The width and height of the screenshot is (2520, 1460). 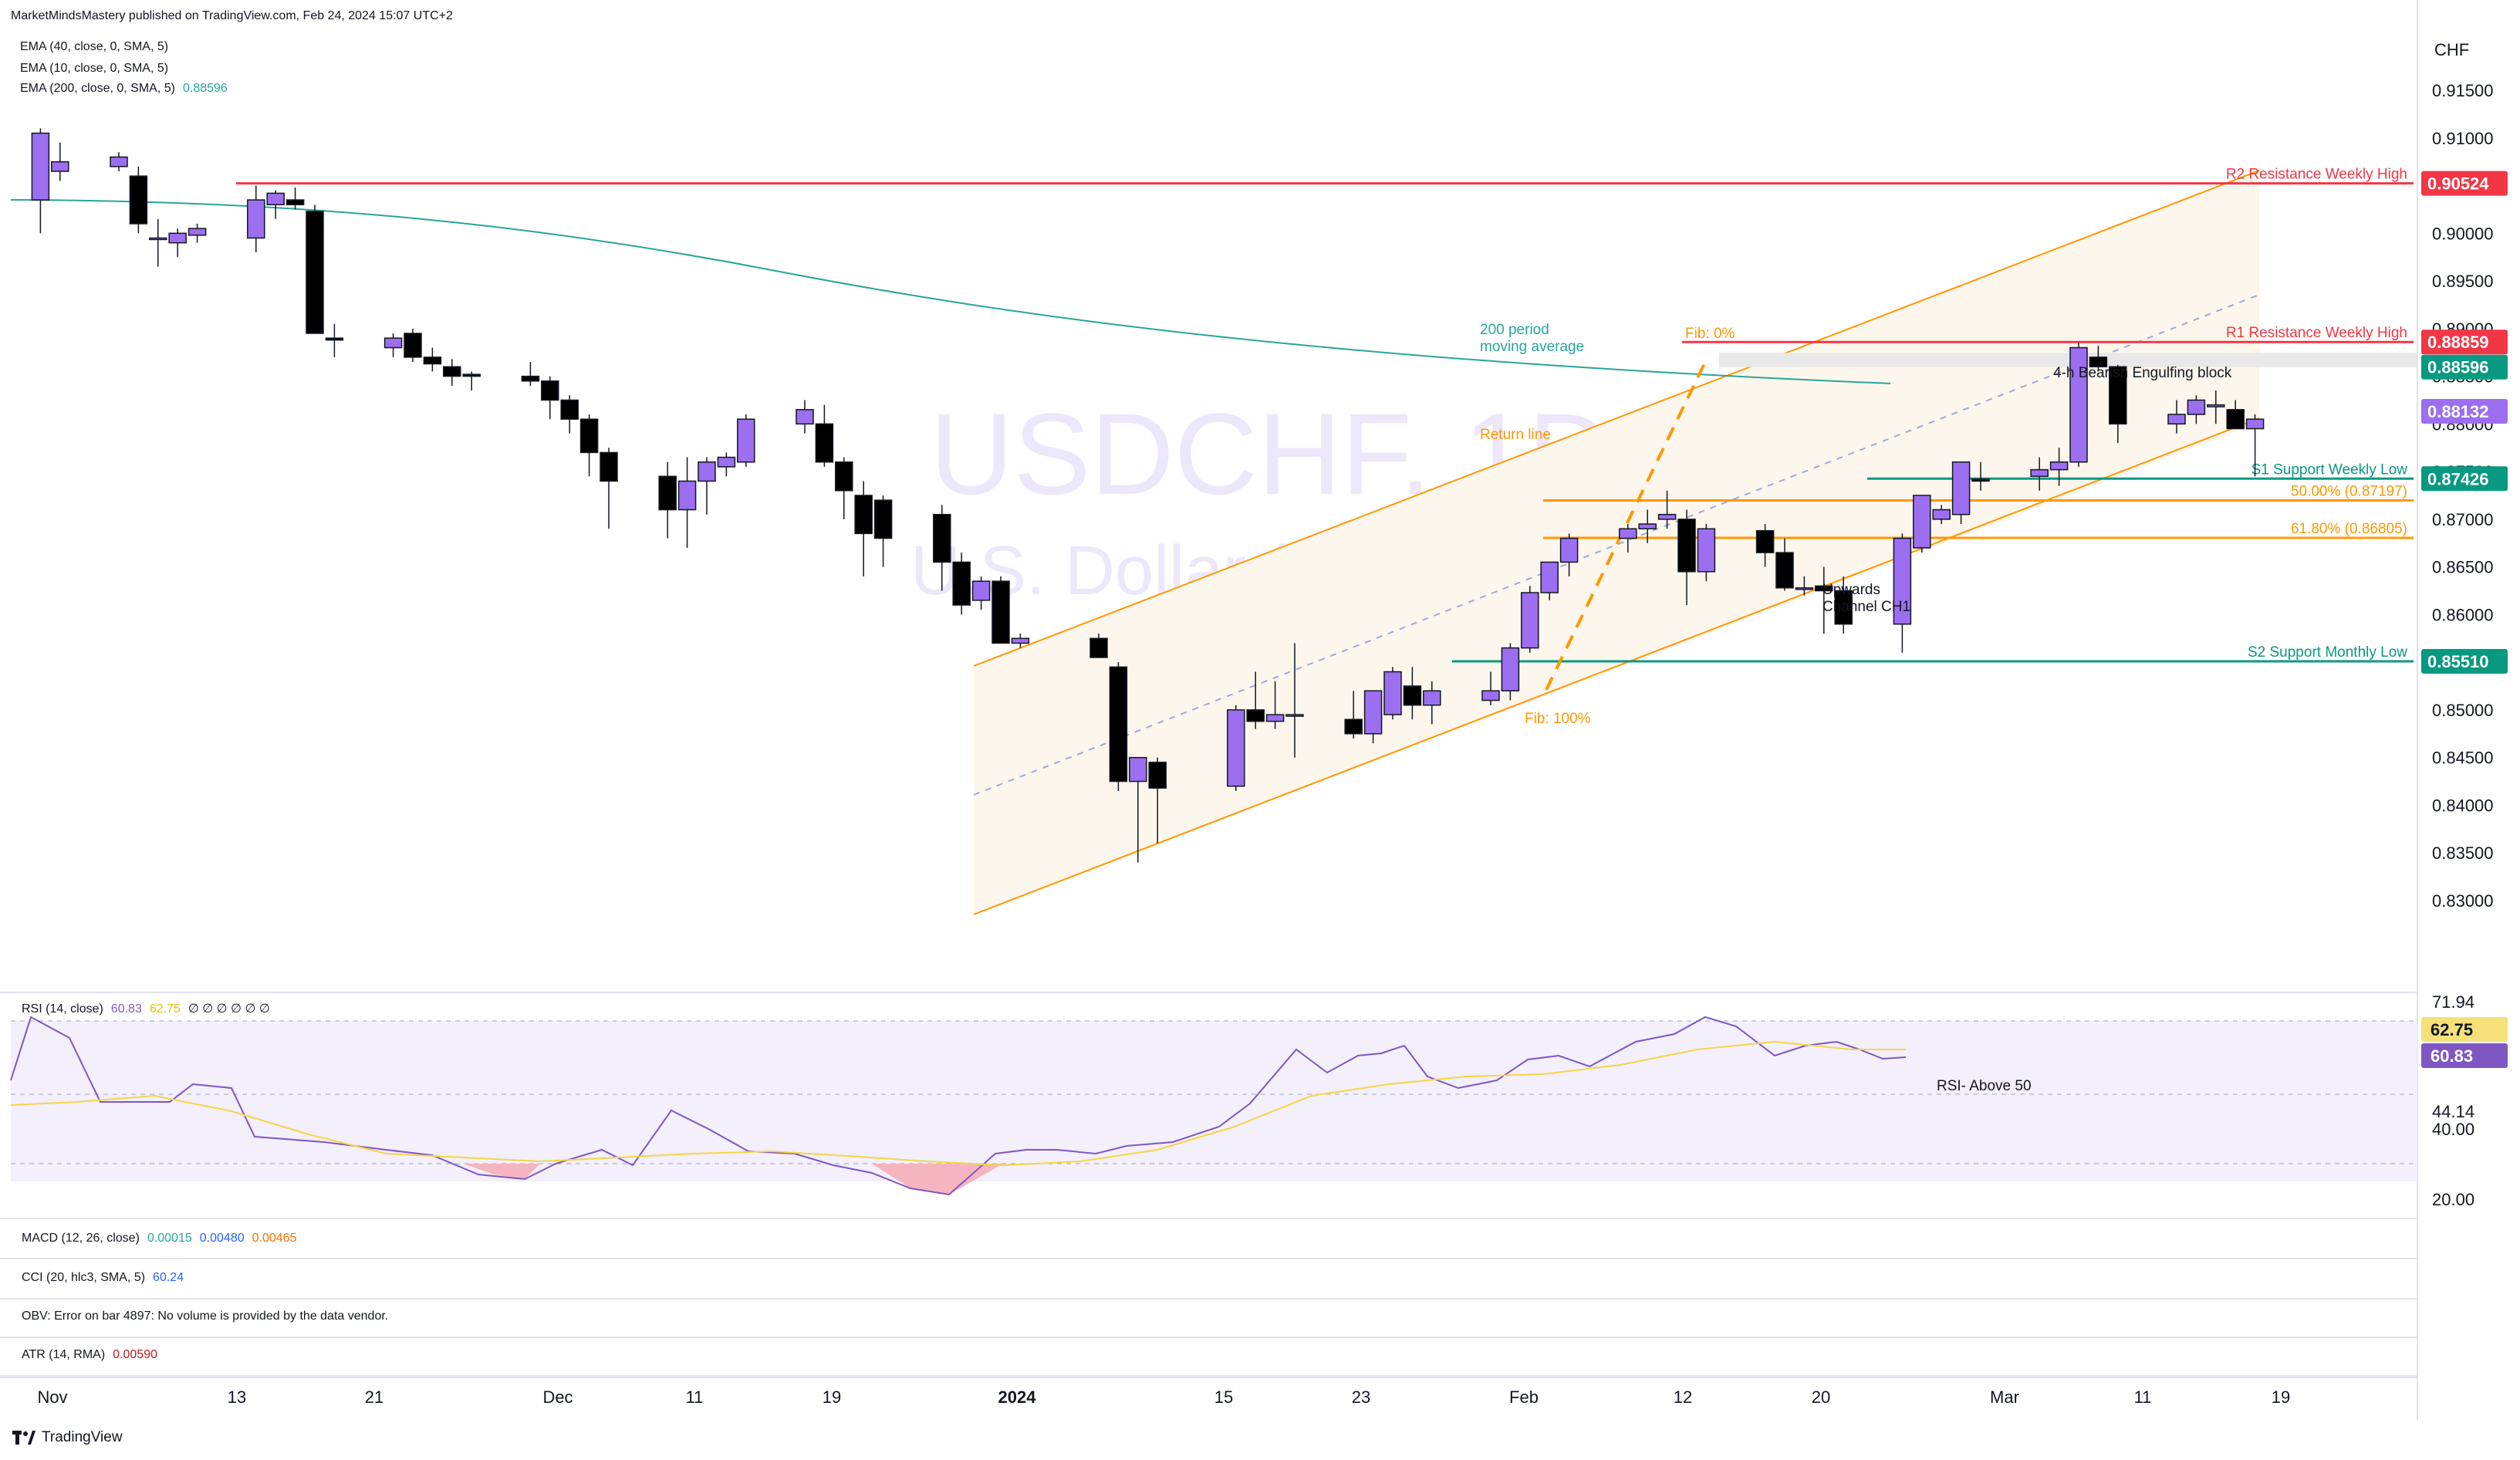 I want to click on level-1: R1 Resistance Weekly High, so click(x=2048, y=334).